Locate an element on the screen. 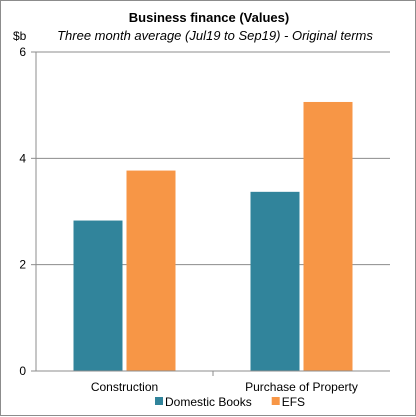 The image size is (416, 417). legend-label-domestic-books: Domestic Books is located at coordinates (208, 402).